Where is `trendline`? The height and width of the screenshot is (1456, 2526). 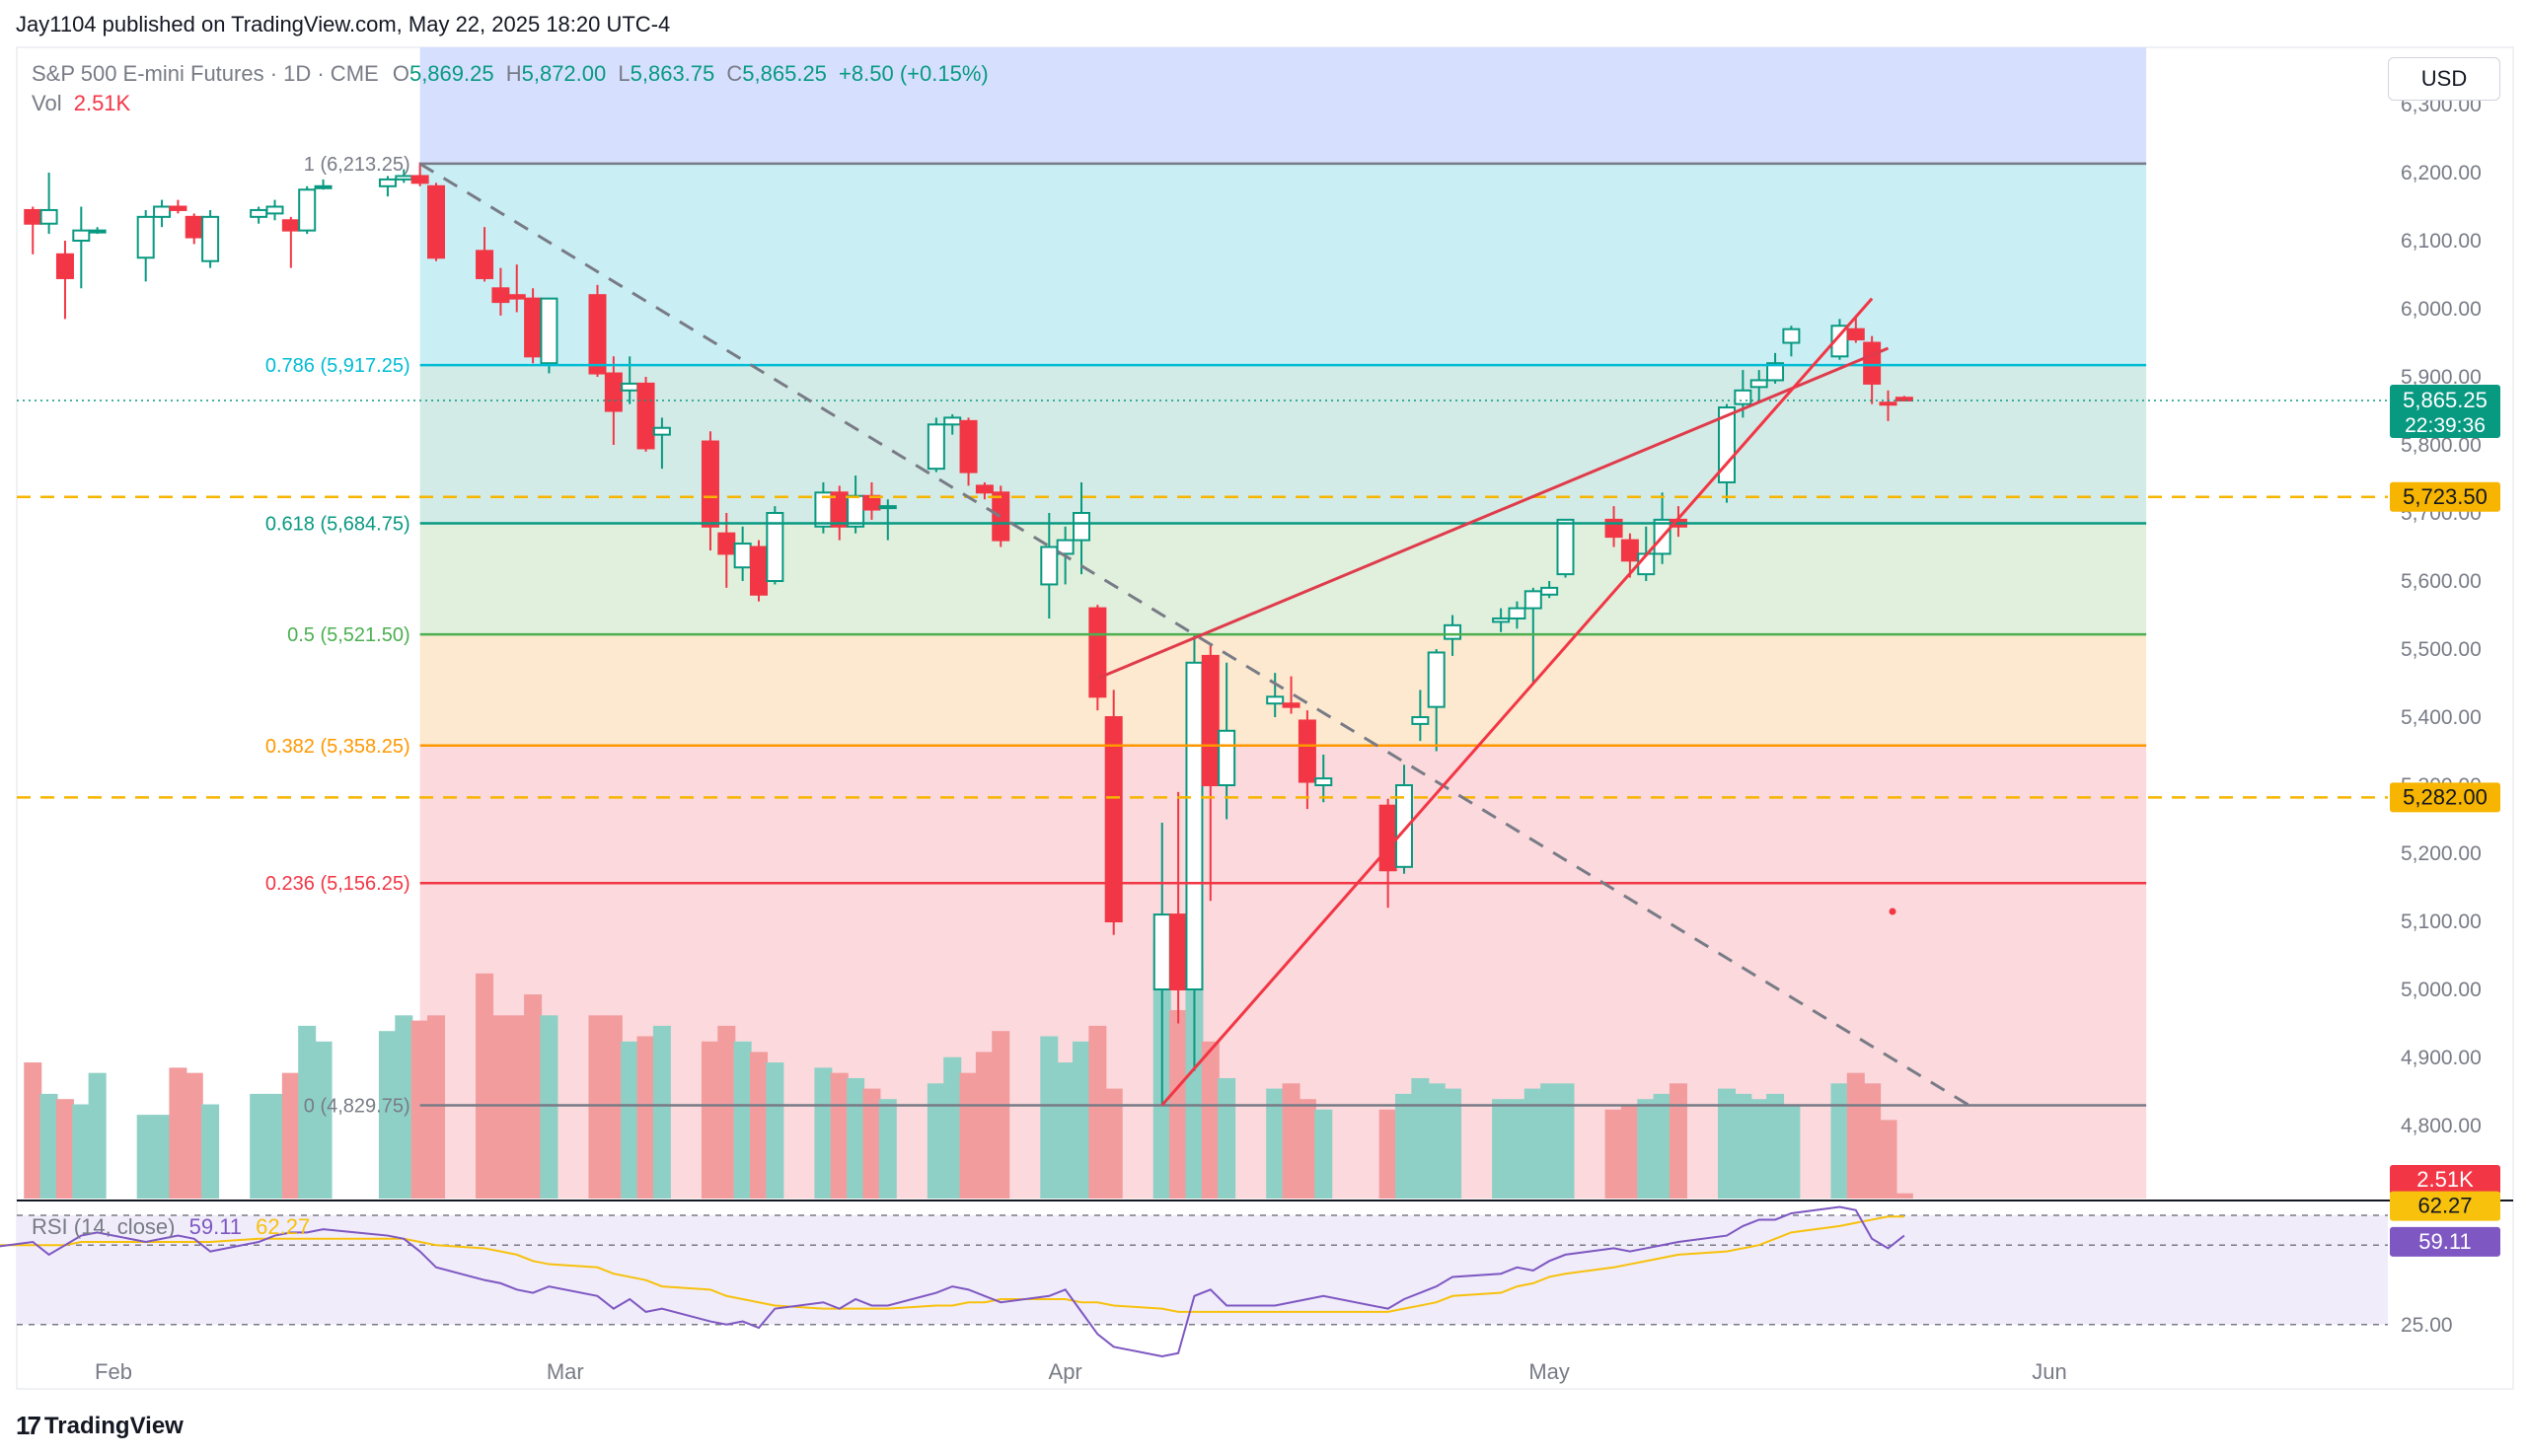 trendline is located at coordinates (1493, 513).